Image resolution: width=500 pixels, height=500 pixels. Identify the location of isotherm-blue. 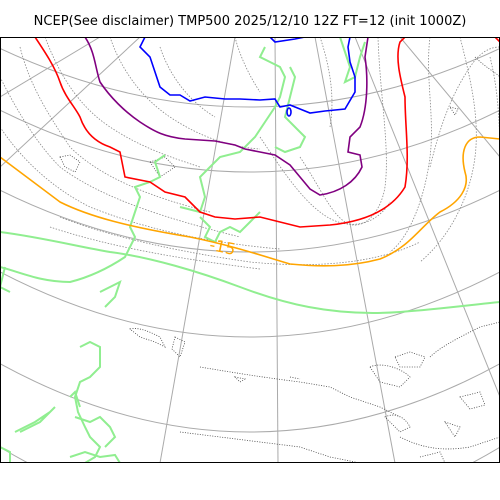
(247, 75).